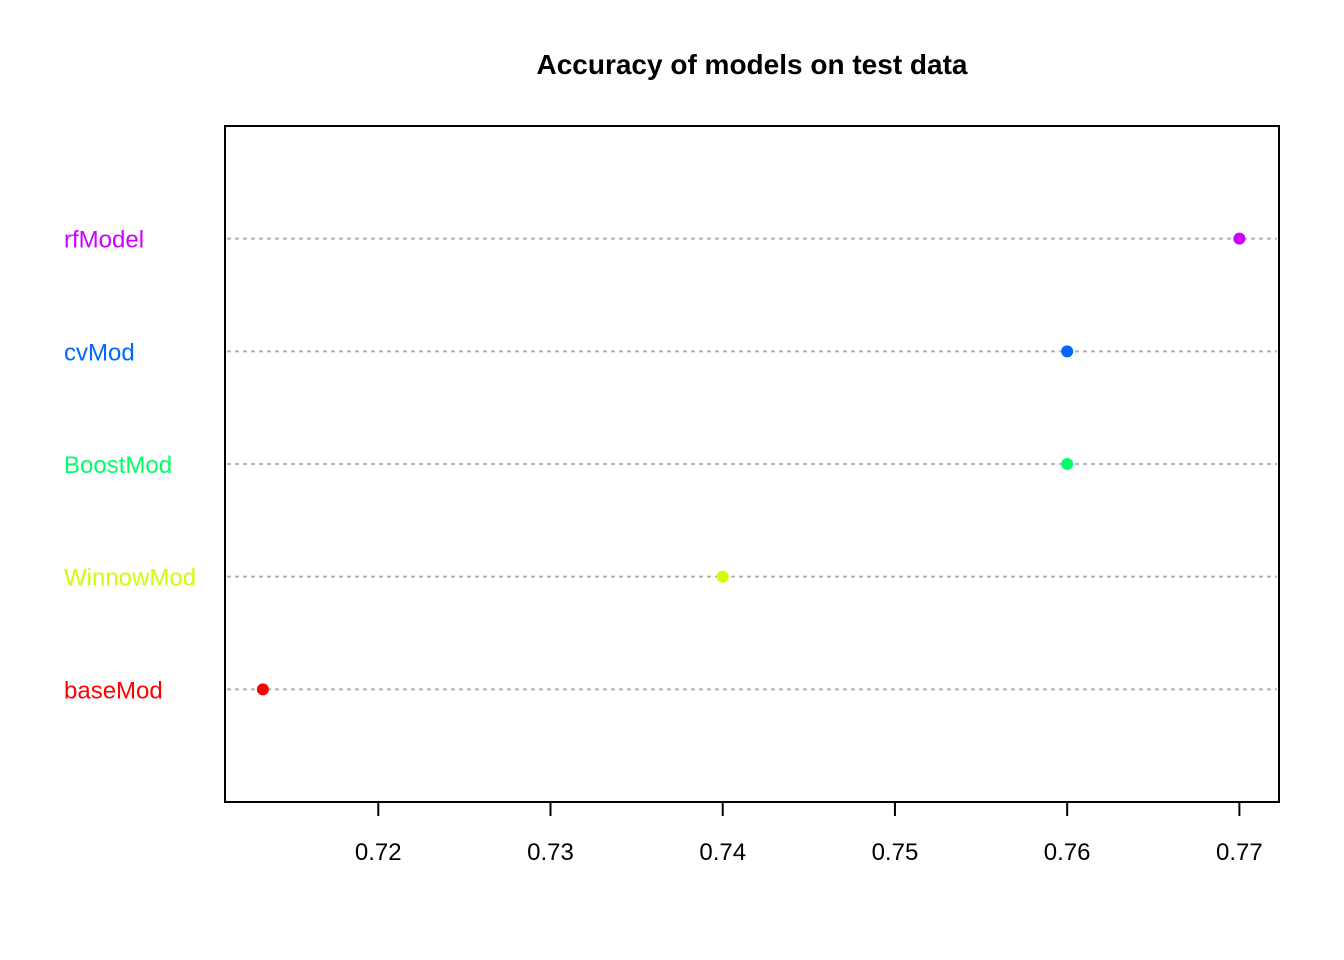 Image resolution: width=1344 pixels, height=960 pixels. I want to click on category-label: cvMod, so click(99, 352).